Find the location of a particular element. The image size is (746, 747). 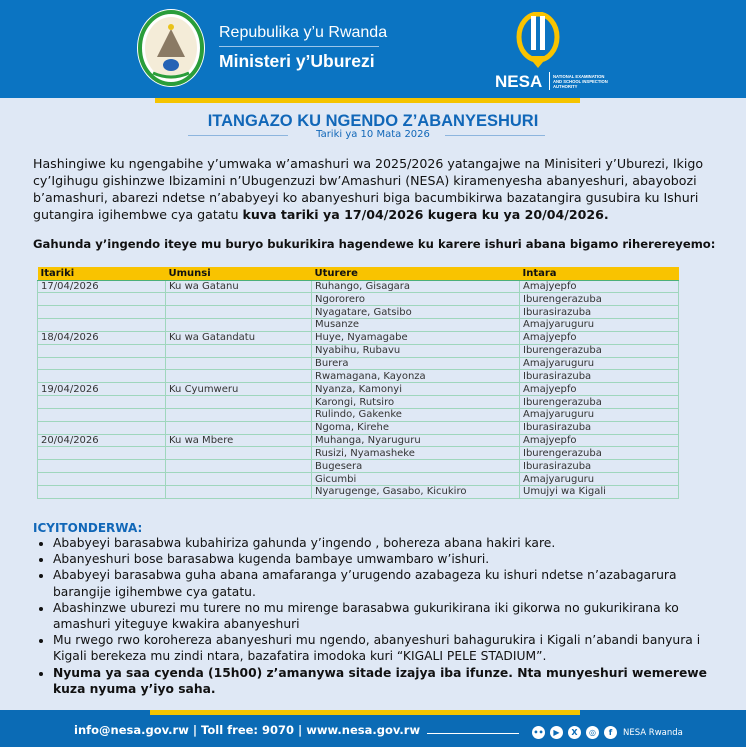

facebook-icon: f is located at coordinates (610, 732).